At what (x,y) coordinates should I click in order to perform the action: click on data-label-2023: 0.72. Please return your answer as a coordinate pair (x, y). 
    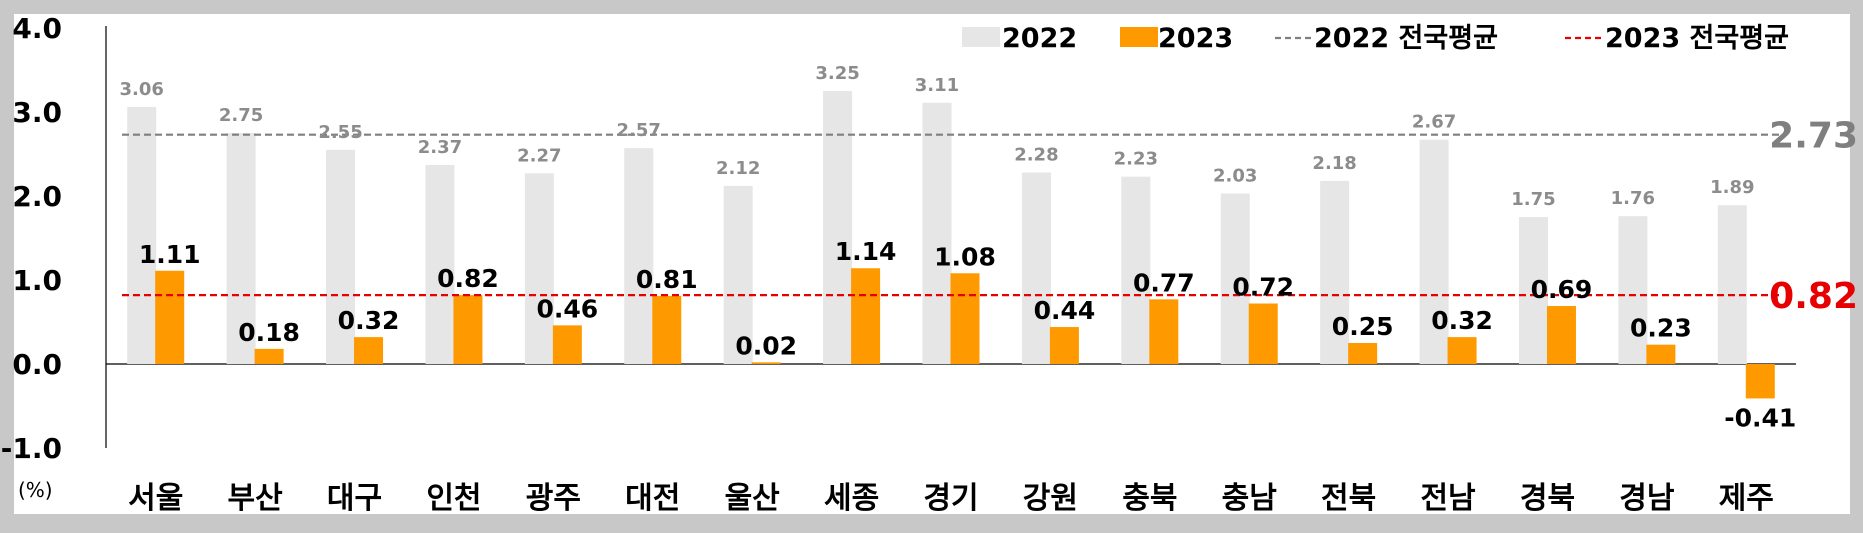
    Looking at the image, I should click on (1263, 287).